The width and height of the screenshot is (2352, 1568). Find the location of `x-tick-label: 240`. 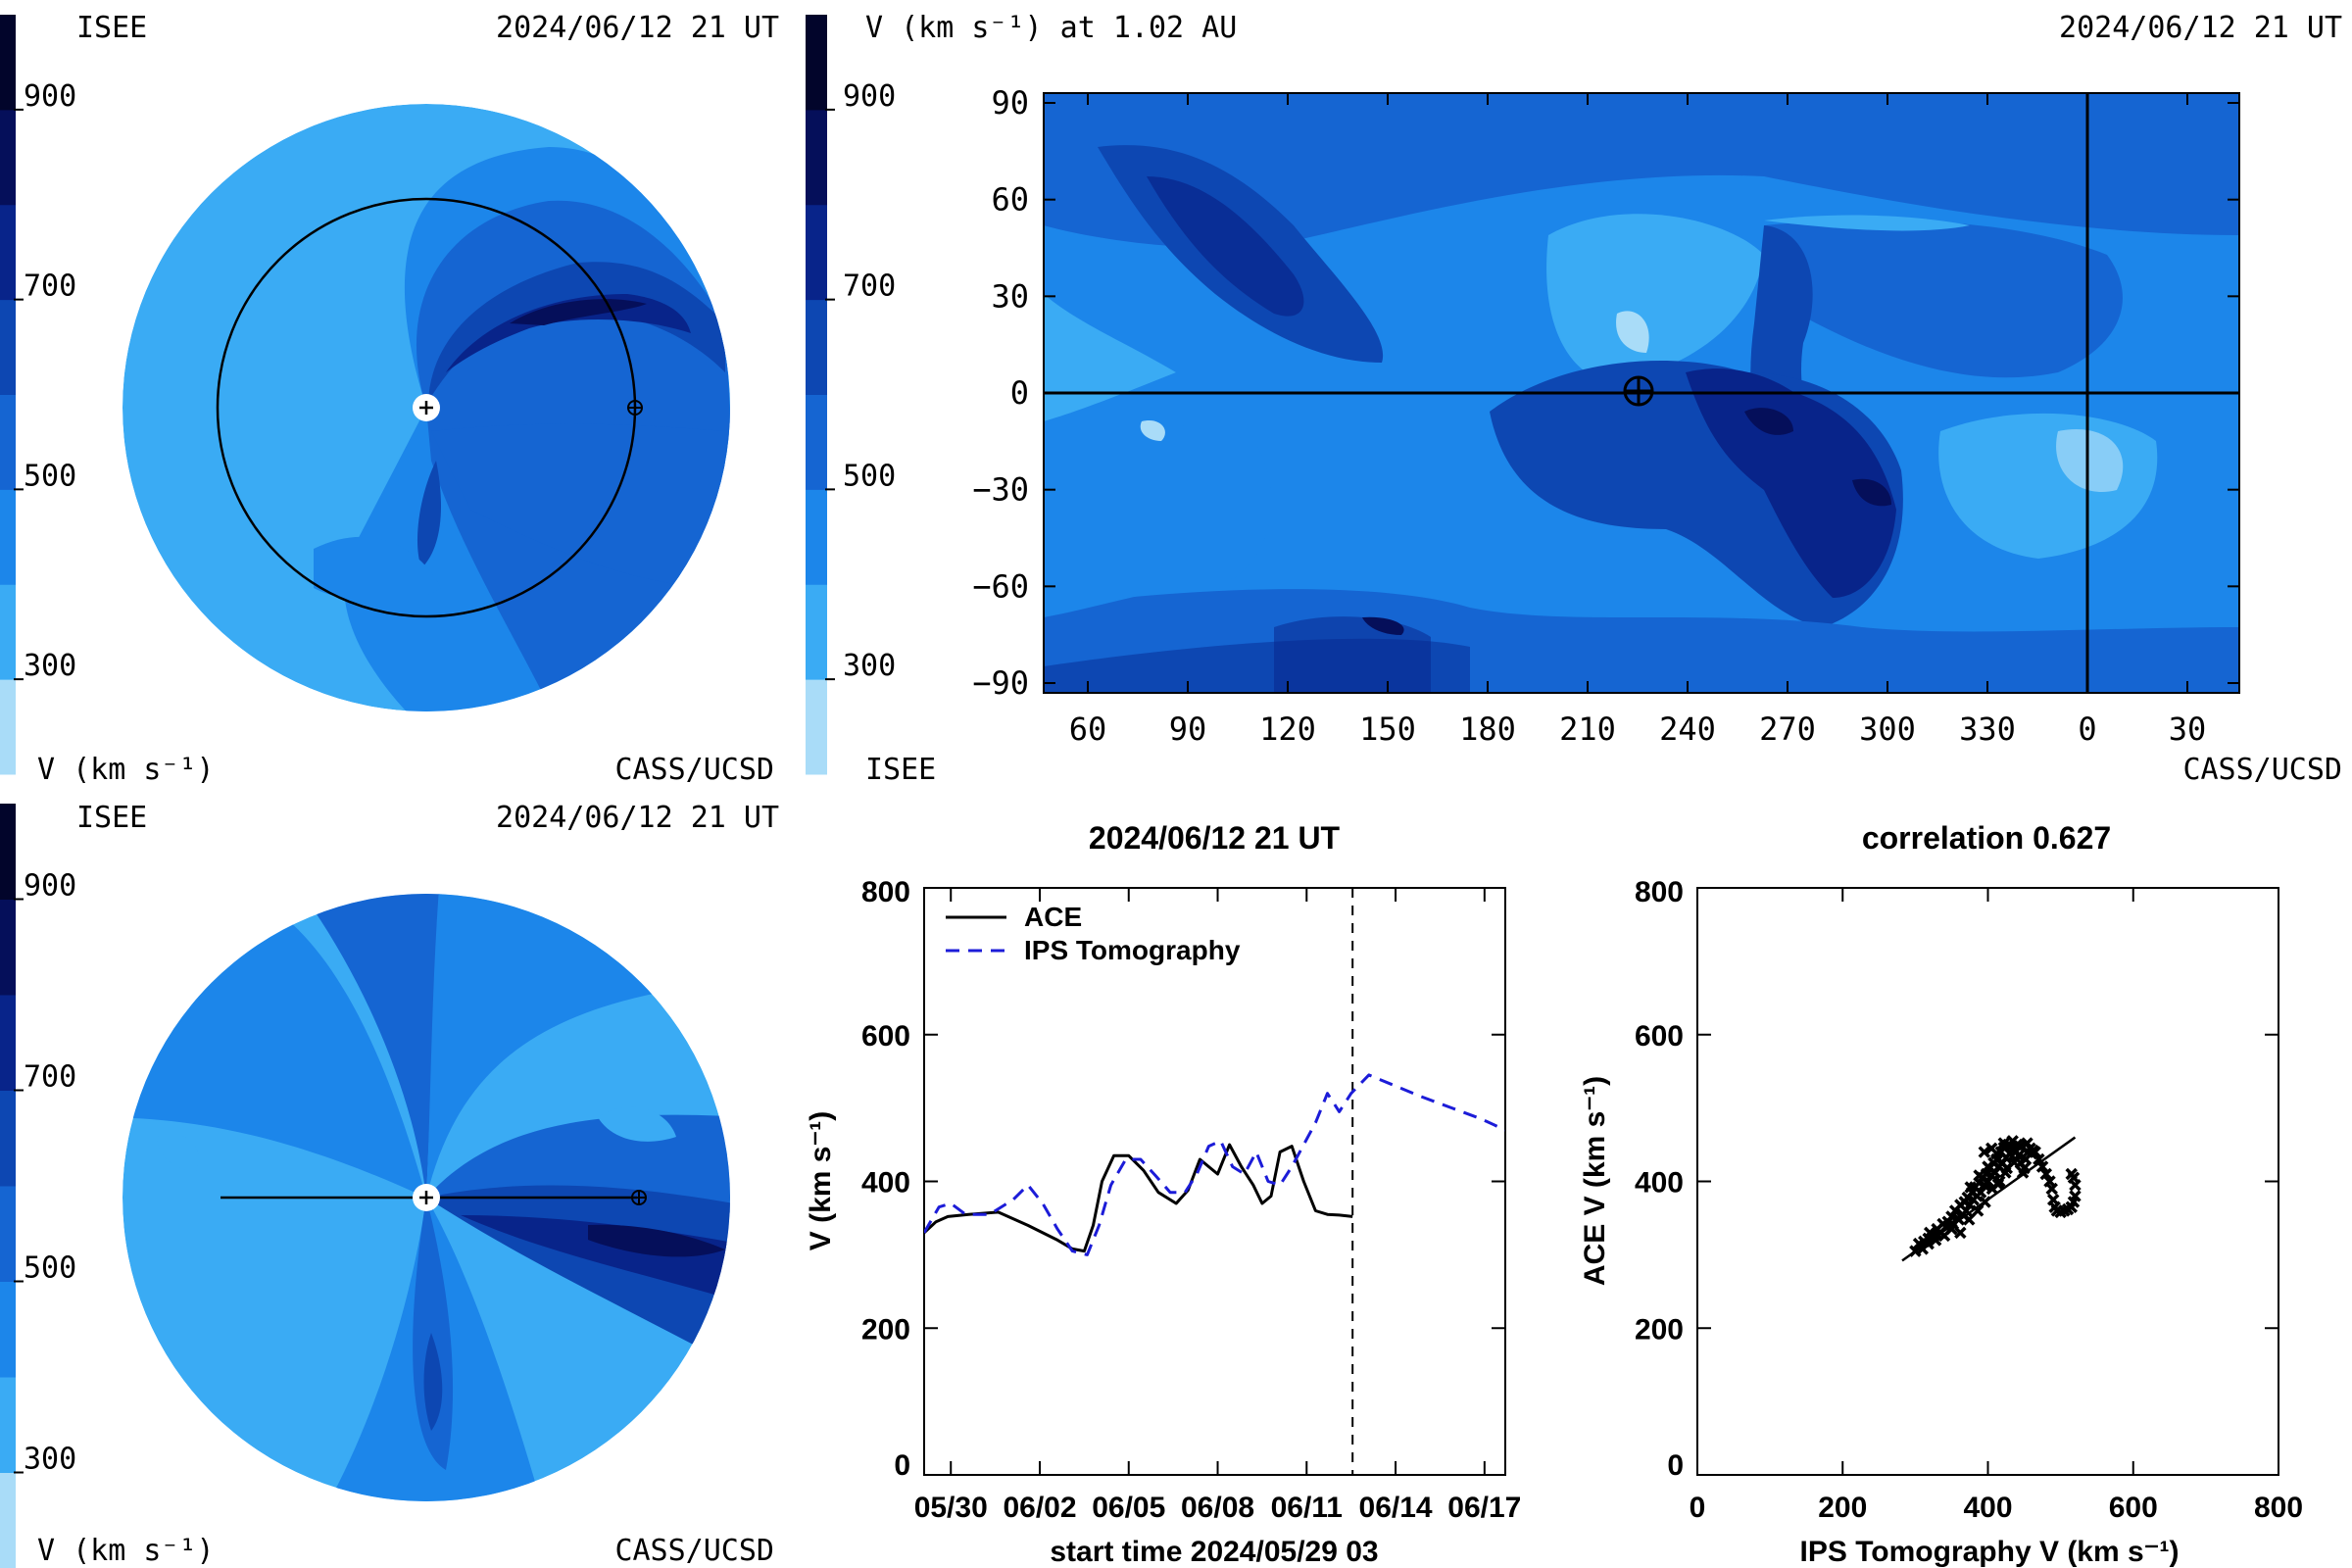

x-tick-label: 240 is located at coordinates (1687, 729).